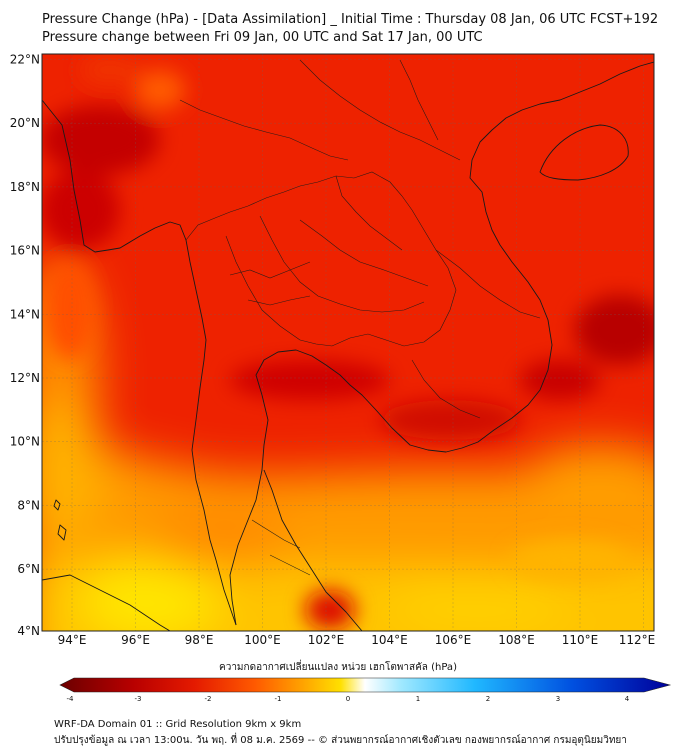 Image resolution: width=676 pixels, height=756 pixels. Describe the element at coordinates (262, 640) in the screenshot. I see `lon-label: 100°E` at that location.